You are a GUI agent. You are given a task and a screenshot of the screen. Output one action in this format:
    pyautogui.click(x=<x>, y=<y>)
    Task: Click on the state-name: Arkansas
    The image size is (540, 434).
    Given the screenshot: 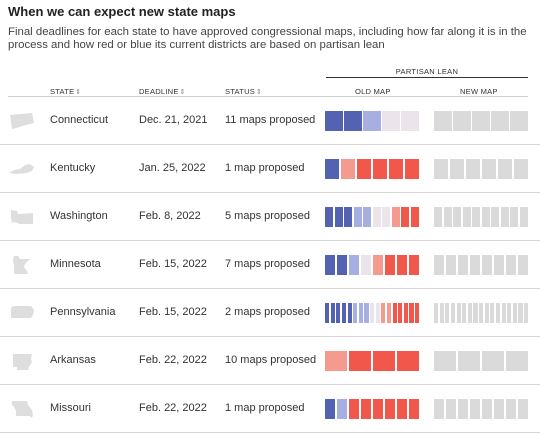 What is the action you would take?
    pyautogui.click(x=73, y=360)
    